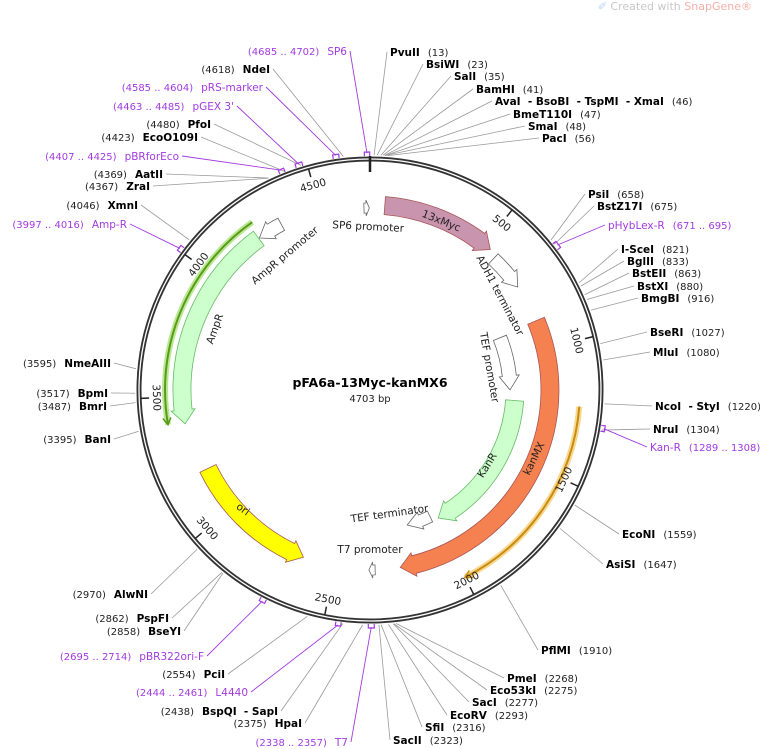  Describe the element at coordinates (235, 70) in the screenshot. I see `site-label-ndei: (4618) NdeI` at that location.